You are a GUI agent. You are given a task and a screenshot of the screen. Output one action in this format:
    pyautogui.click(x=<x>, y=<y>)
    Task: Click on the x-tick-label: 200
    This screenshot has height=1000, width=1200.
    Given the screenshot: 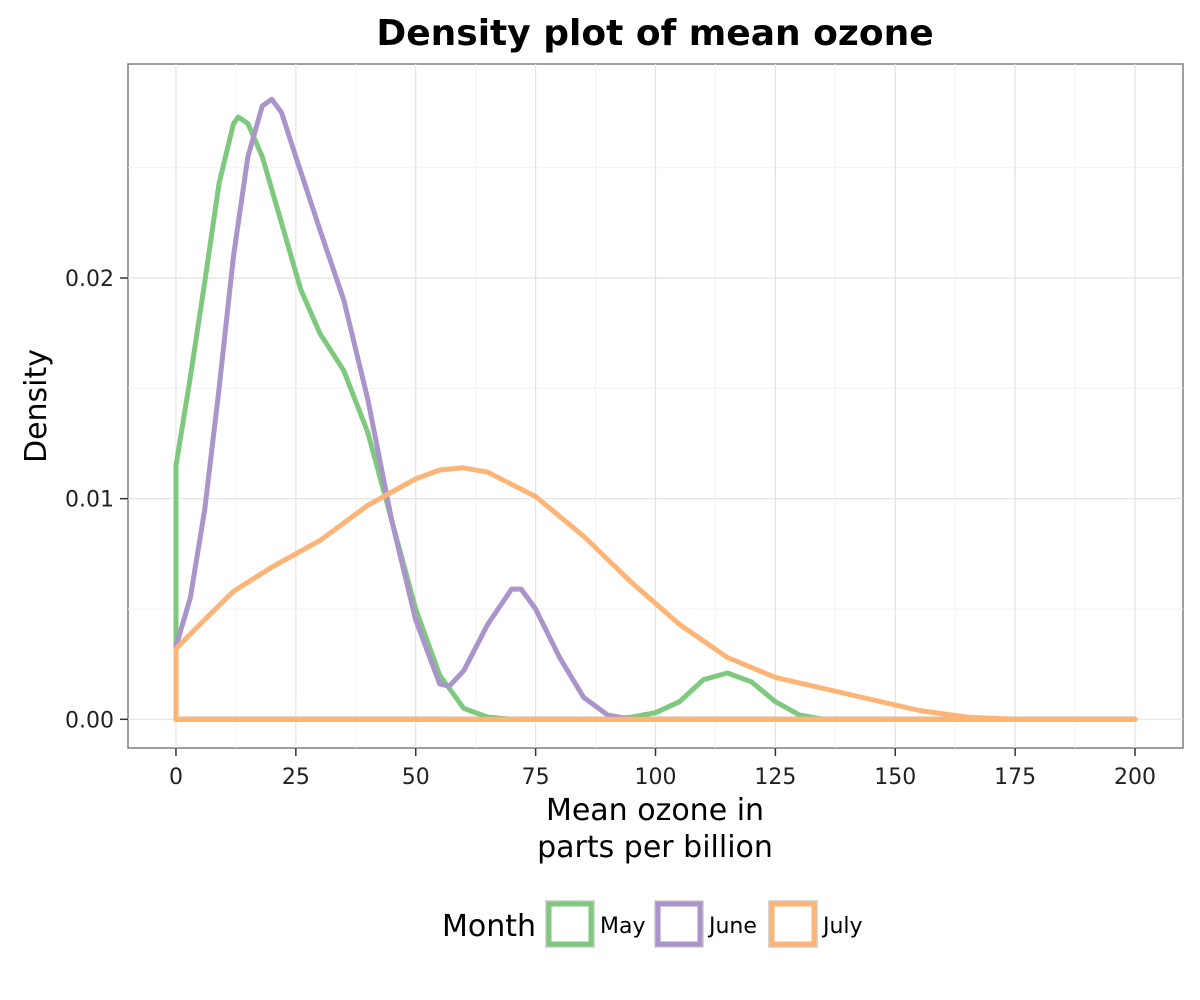 What is the action you would take?
    pyautogui.click(x=1135, y=777)
    